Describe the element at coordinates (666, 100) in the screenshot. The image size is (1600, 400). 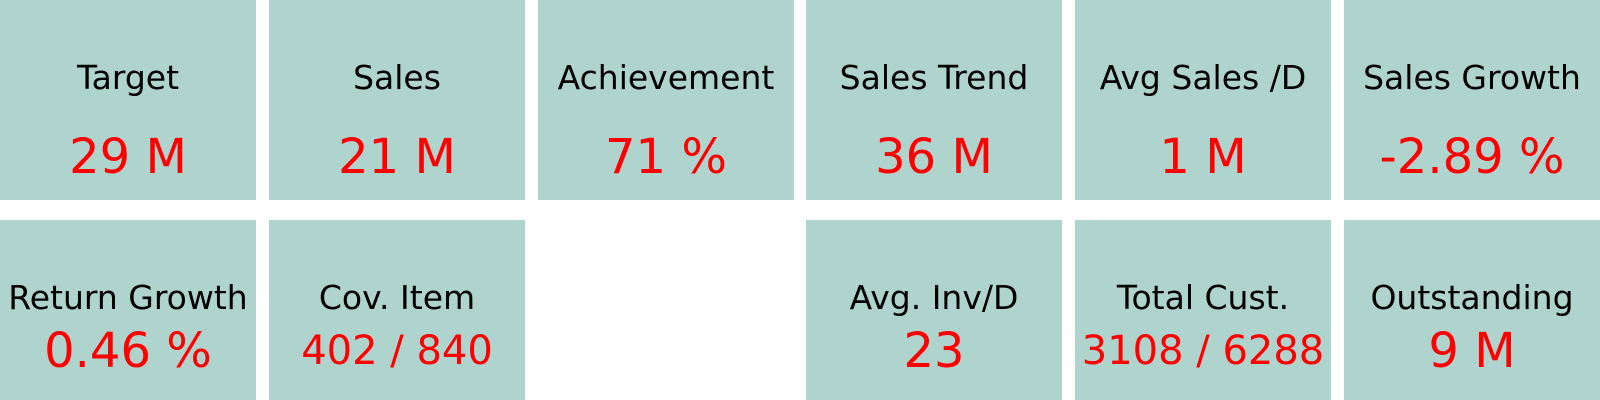
I see `kpi-card-achievement: Achievement 71 %` at that location.